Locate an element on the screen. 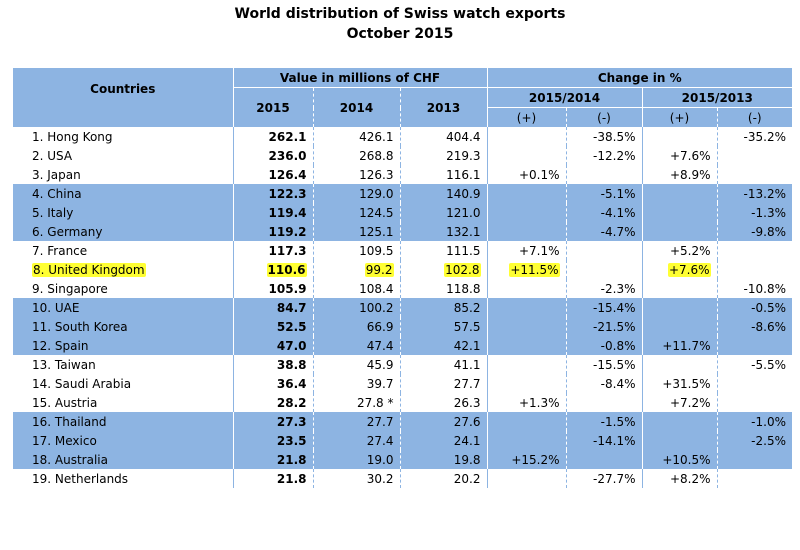 This screenshot has width=800, height=550. change-2015-2014-minus-cell-text: -14.1% is located at coordinates (614, 440).